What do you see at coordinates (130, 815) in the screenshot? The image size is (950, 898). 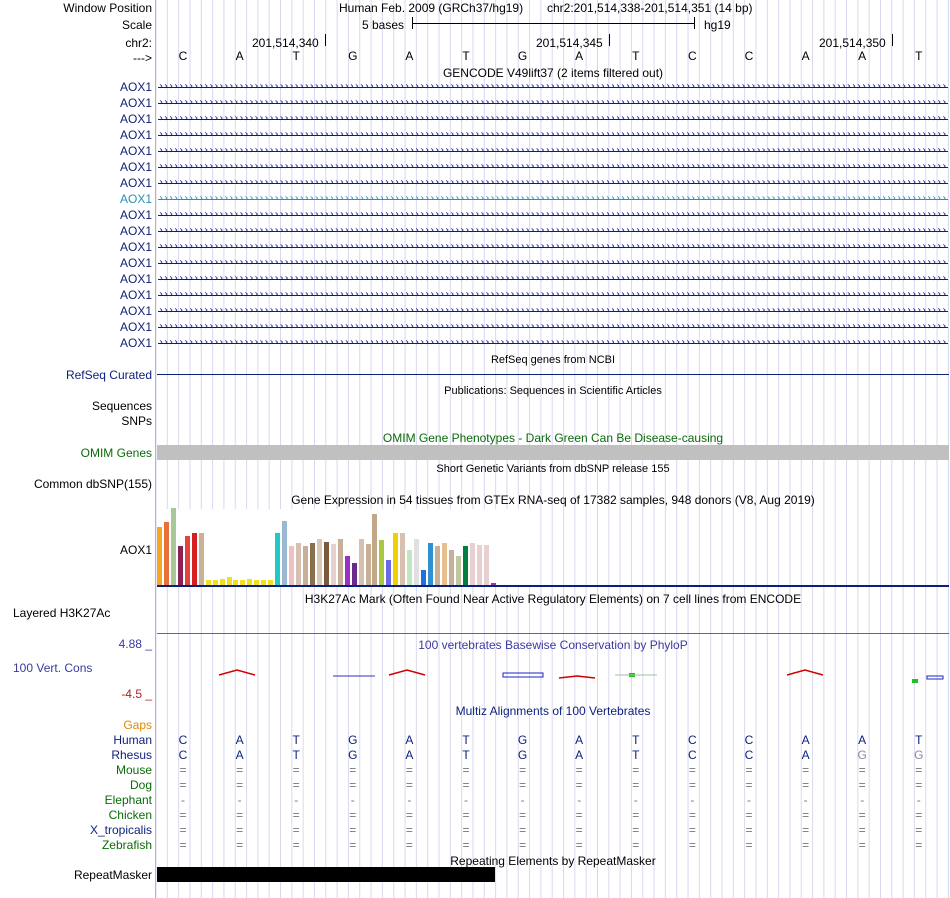 I see `multiz-species-label: Chicken` at bounding box center [130, 815].